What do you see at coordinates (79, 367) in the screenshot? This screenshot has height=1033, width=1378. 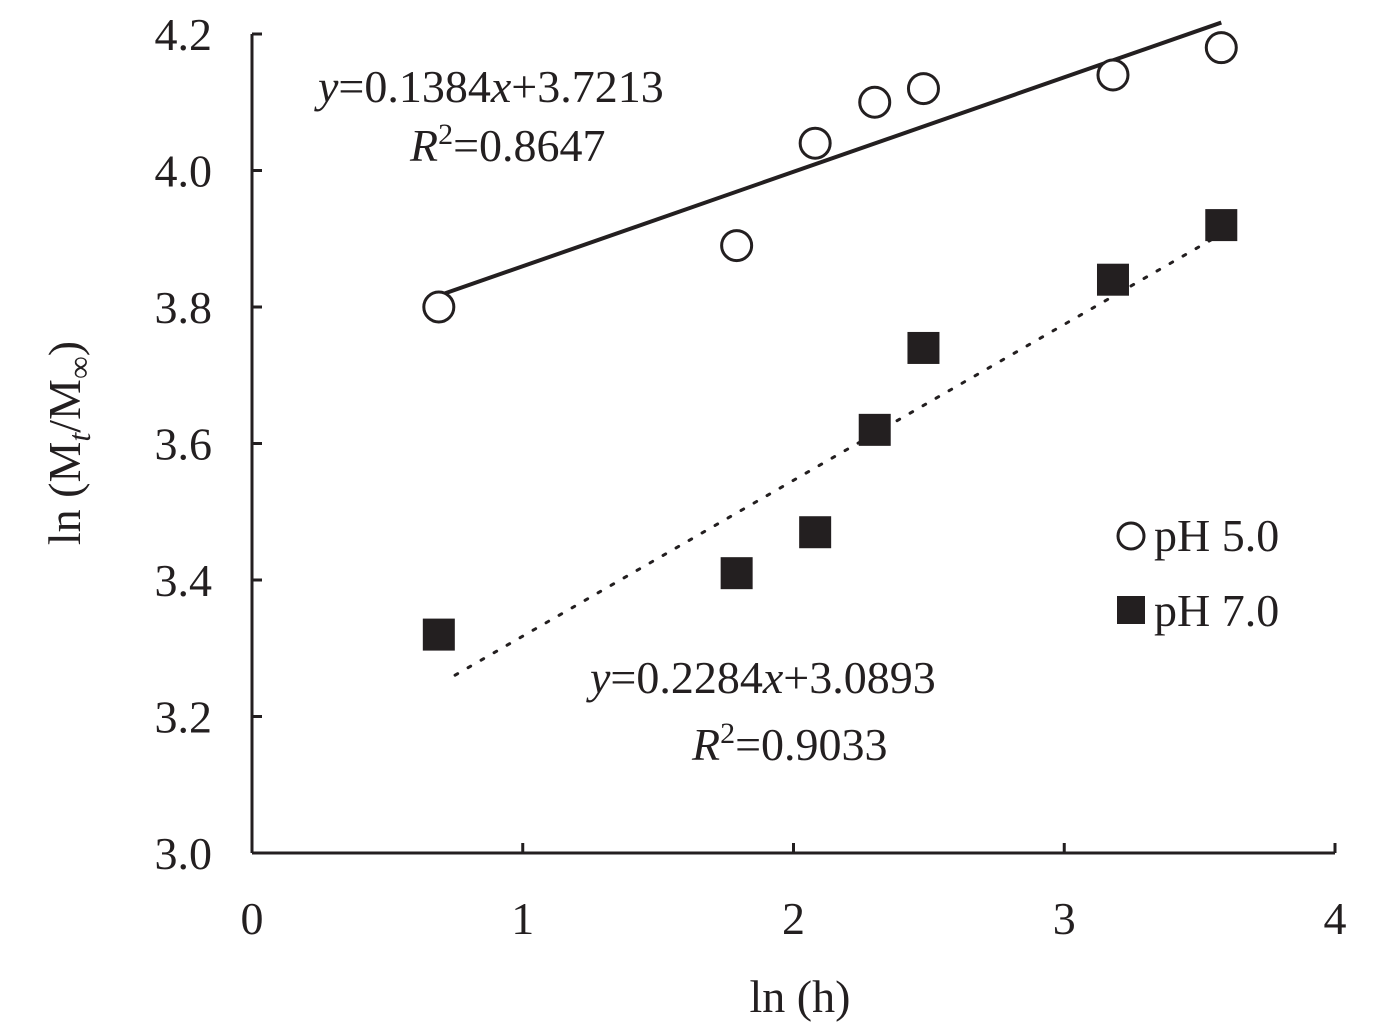 I see `y-axis-title-sub-inf: ∞` at bounding box center [79, 367].